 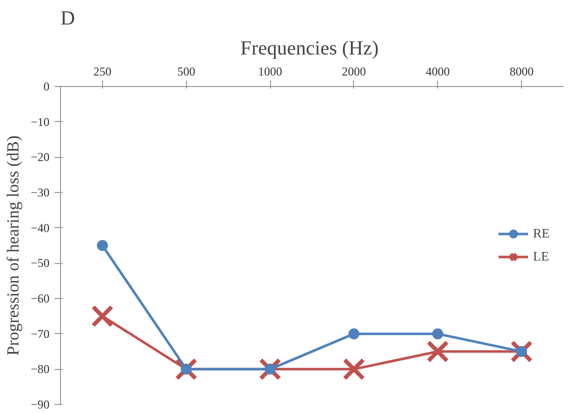 What do you see at coordinates (40, 369) in the screenshot?
I see `y-tick-label: −80` at bounding box center [40, 369].